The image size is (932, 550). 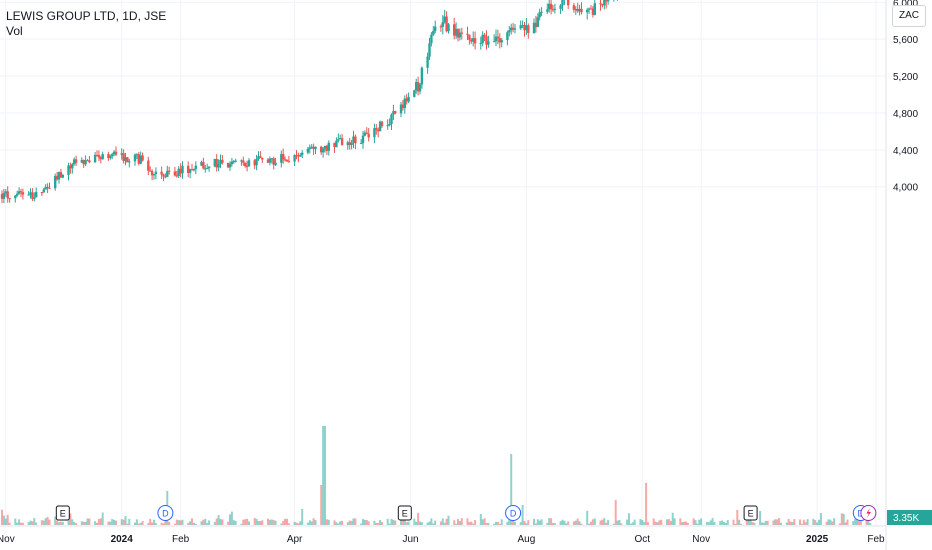 What do you see at coordinates (410, 539) in the screenshot?
I see `x-tick-label: Jun` at bounding box center [410, 539].